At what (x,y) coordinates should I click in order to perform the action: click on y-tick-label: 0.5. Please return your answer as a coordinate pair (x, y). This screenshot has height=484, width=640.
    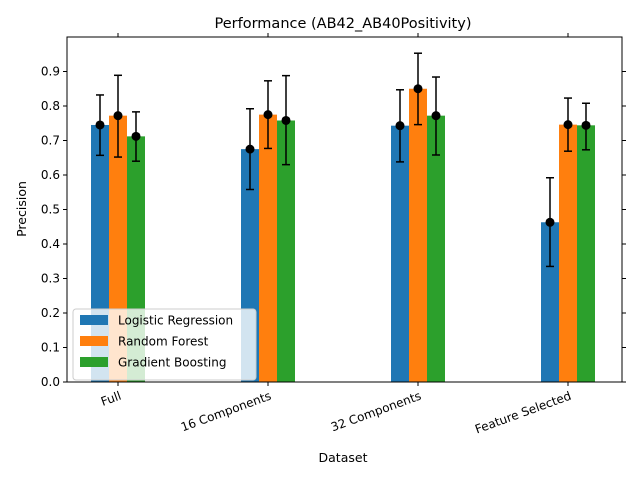
    Looking at the image, I should click on (50, 210).